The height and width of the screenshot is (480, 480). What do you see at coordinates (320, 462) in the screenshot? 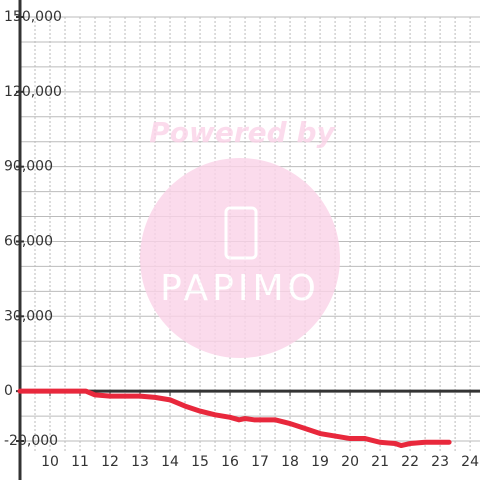
I see `x-tick-label: 19` at bounding box center [320, 462].